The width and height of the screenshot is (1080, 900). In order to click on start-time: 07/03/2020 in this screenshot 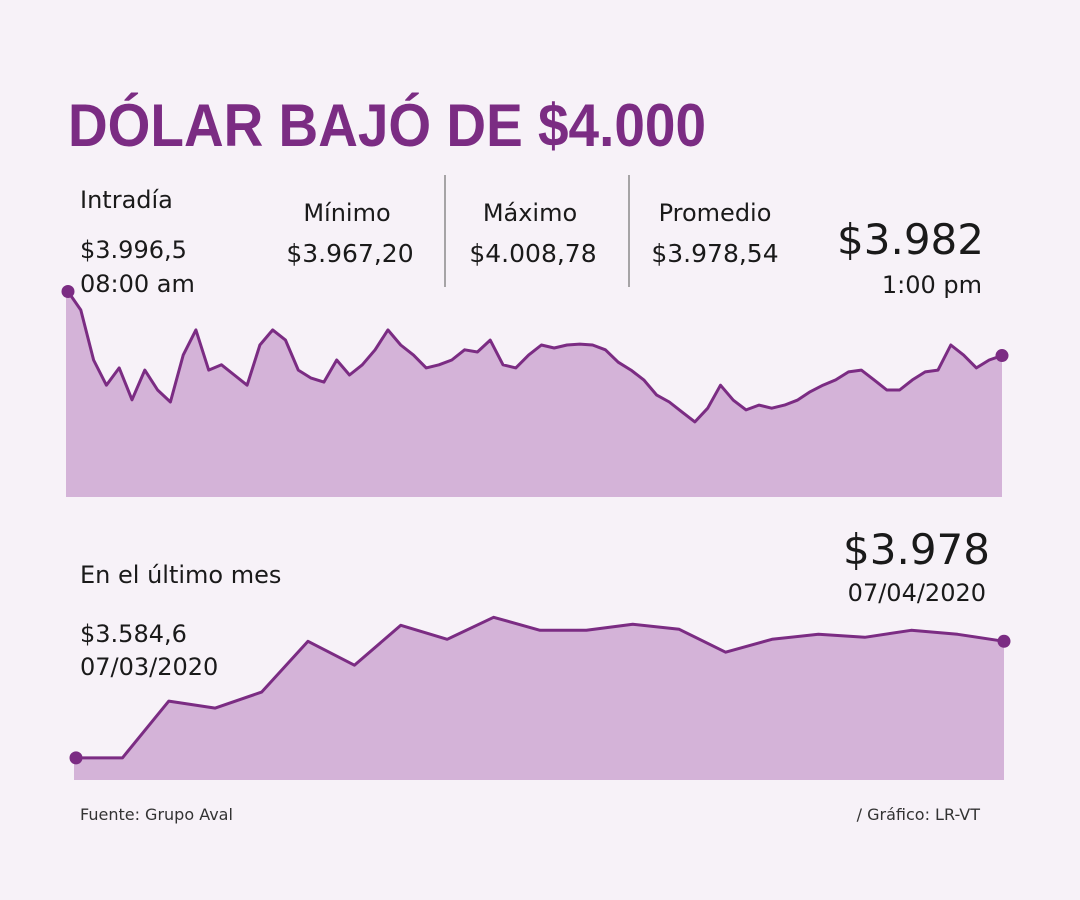, I will do `click(149, 667)`.